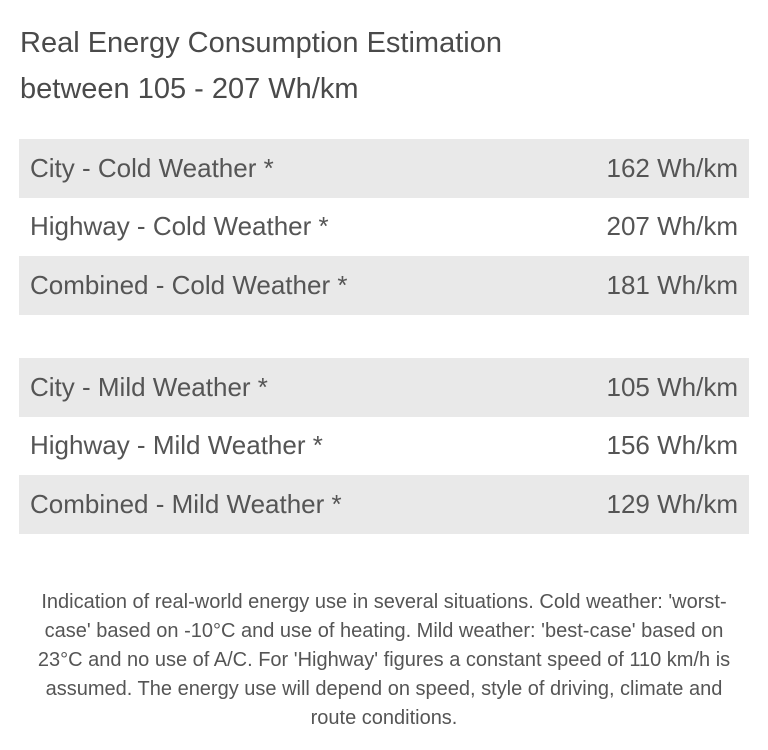  I want to click on table-row: Combined - Mild Weather * 129 Wh/km, so click(384, 504).